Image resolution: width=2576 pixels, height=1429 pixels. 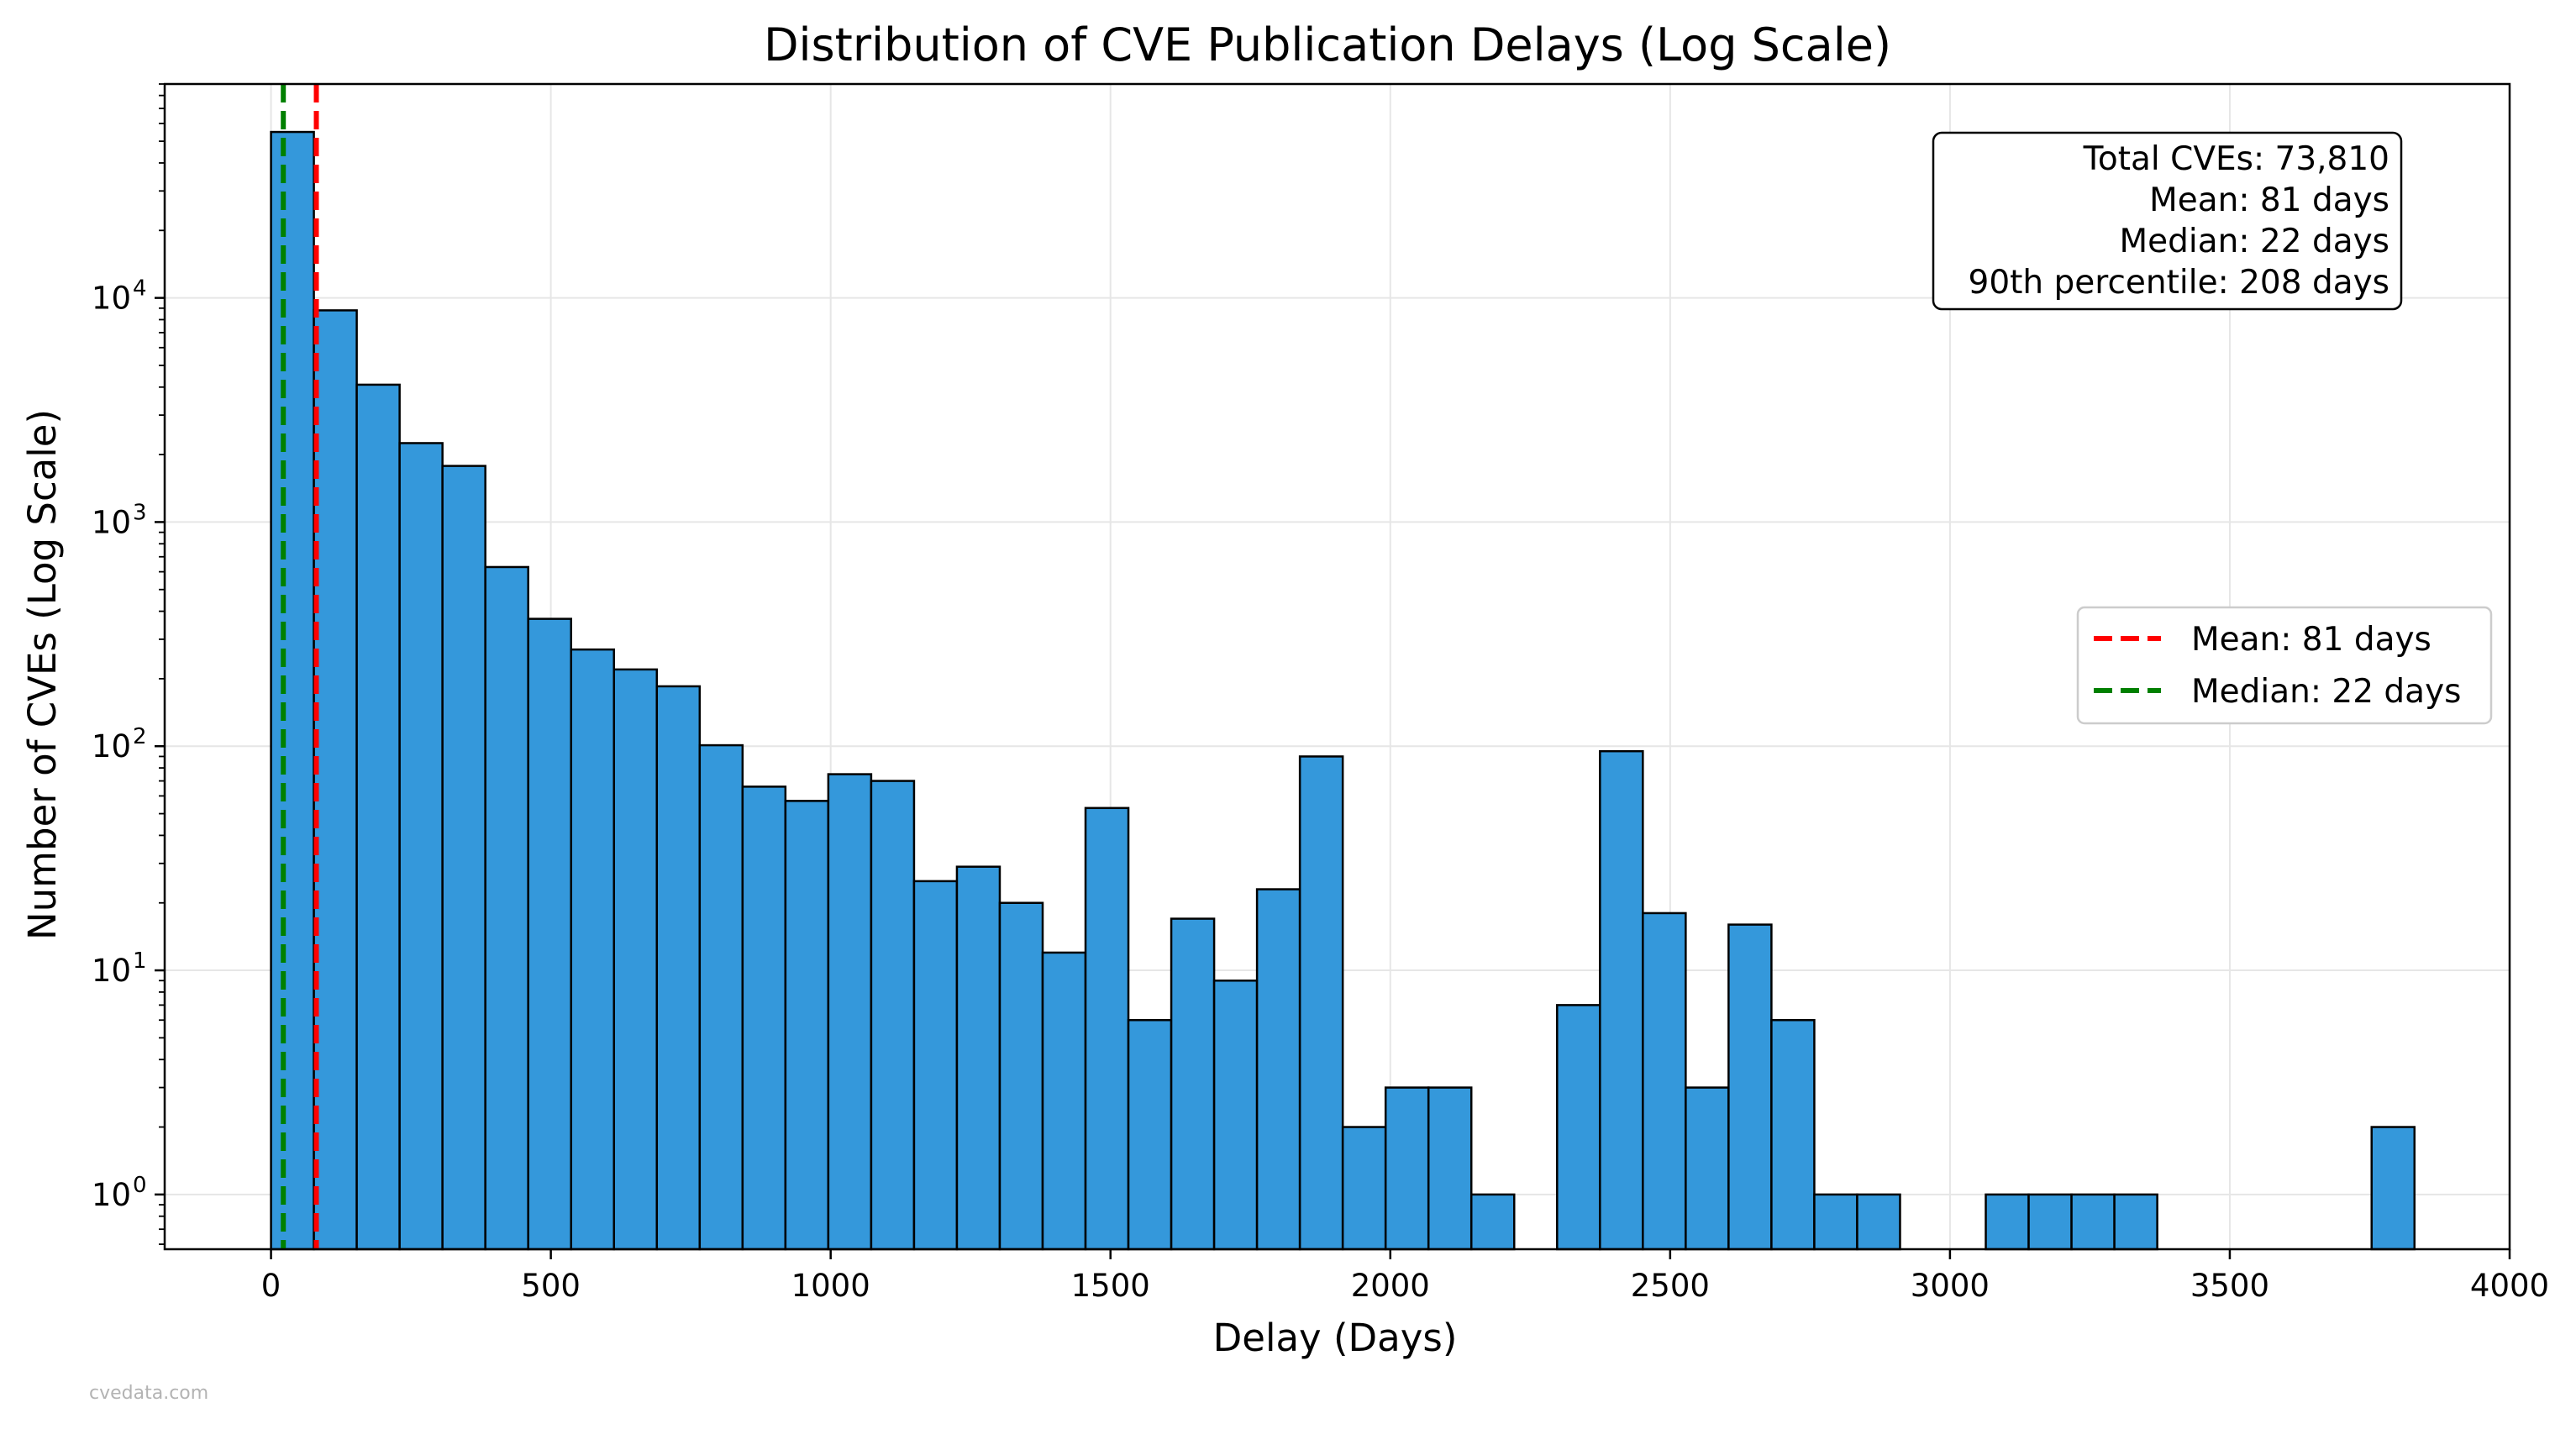 I want to click on x-tick-label: 1500, so click(x=1110, y=1286).